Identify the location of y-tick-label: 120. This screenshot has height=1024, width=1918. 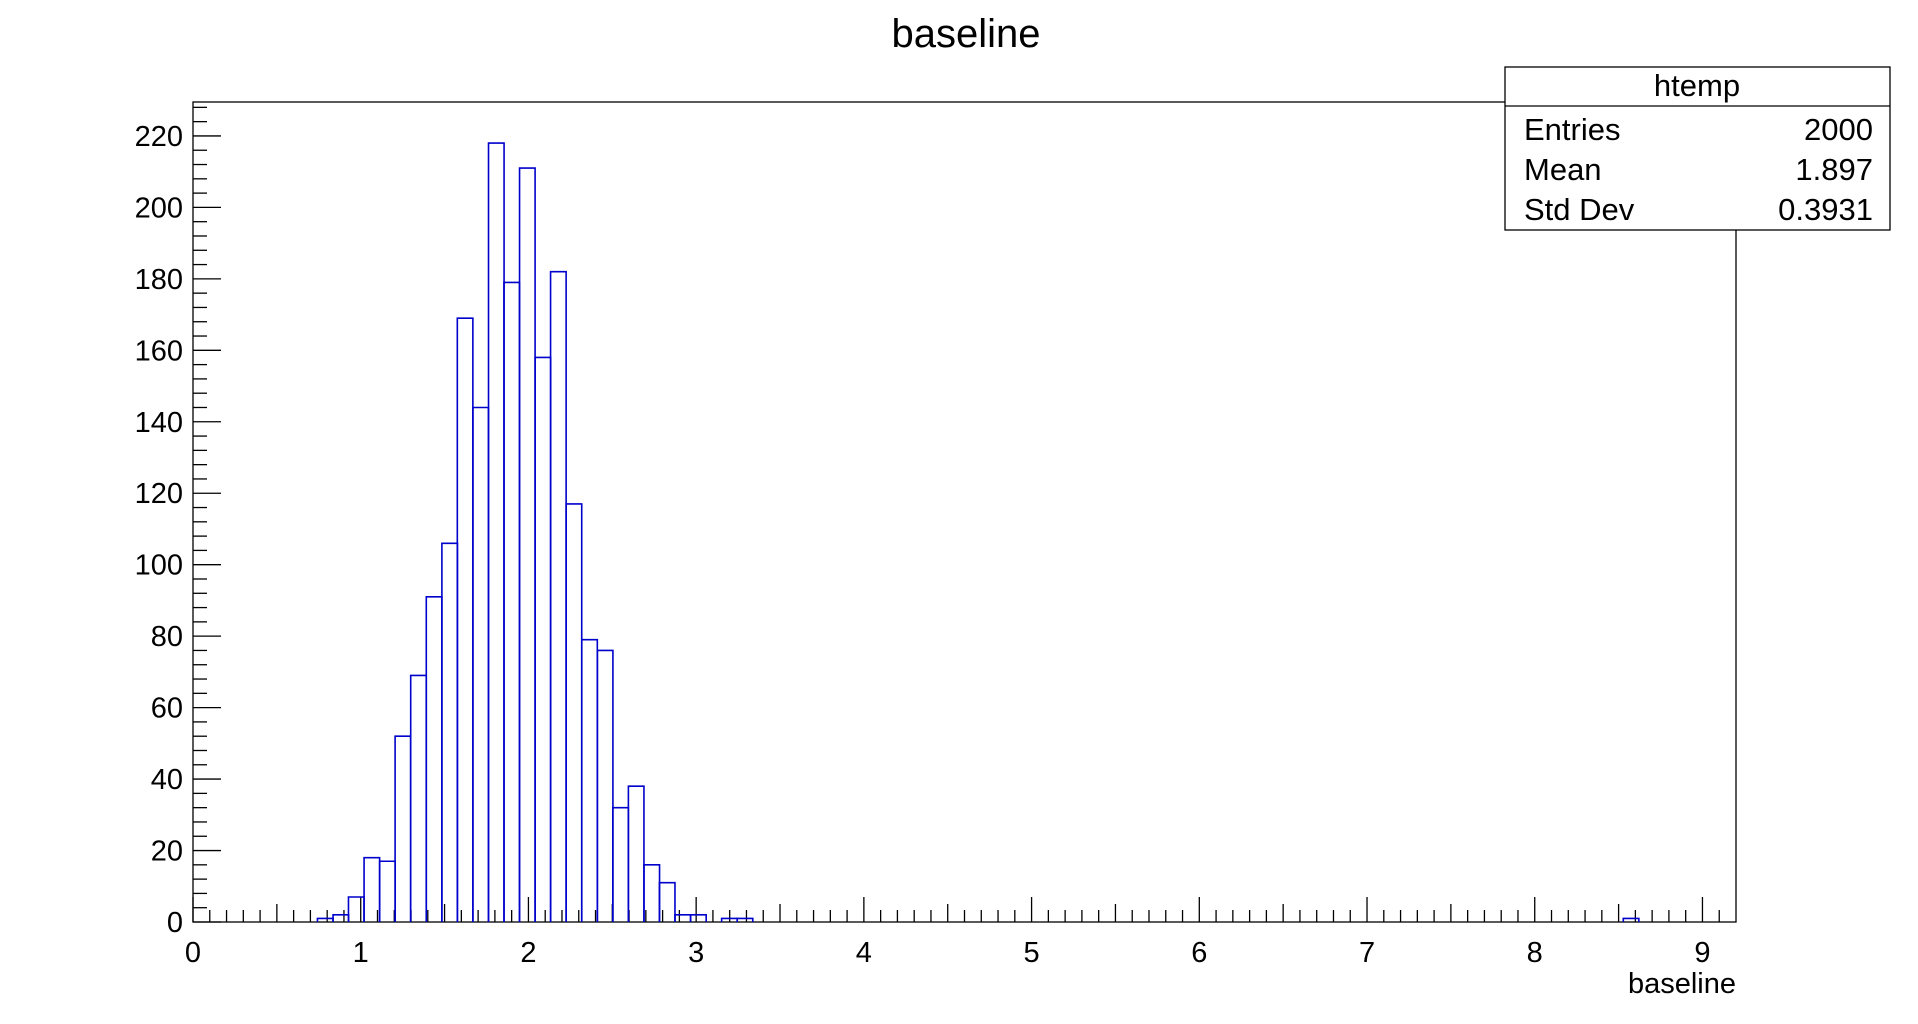
(159, 494).